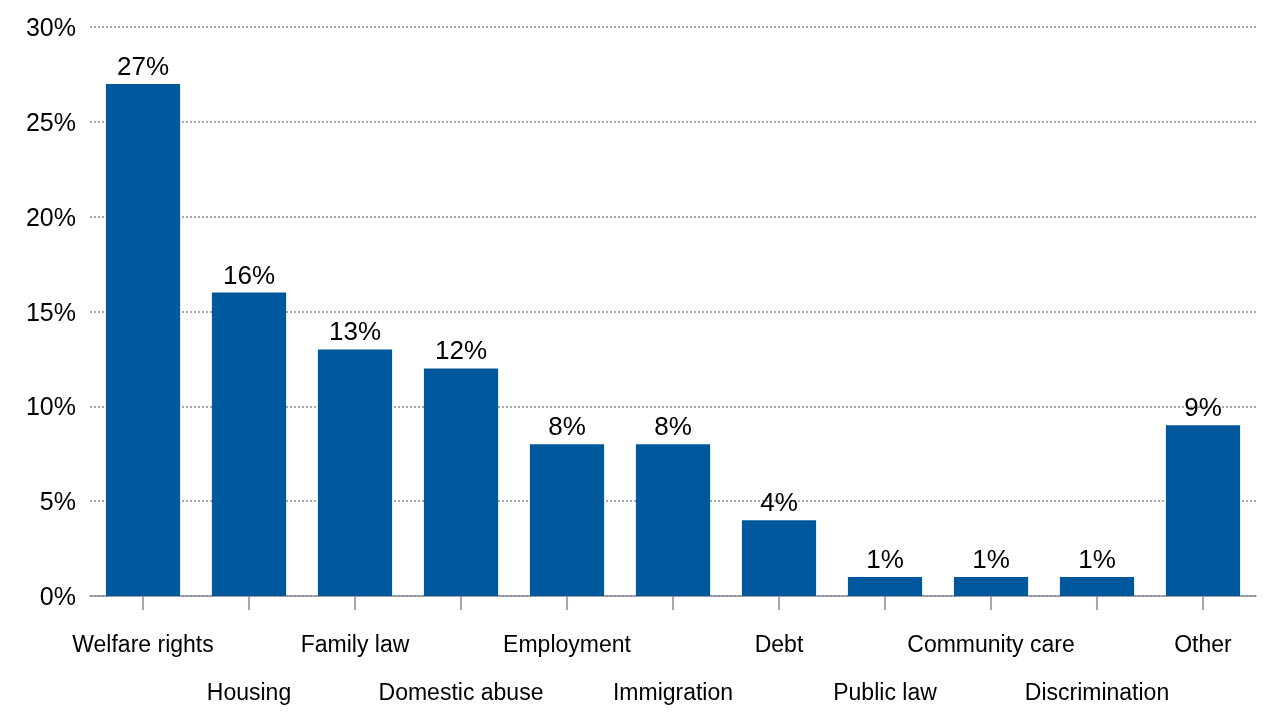  I want to click on data-label: 27%, so click(143, 65).